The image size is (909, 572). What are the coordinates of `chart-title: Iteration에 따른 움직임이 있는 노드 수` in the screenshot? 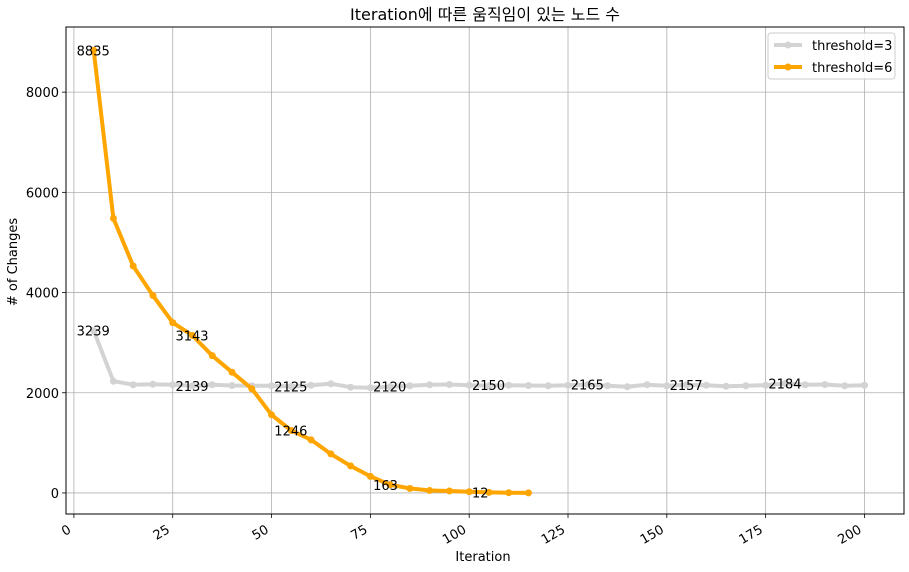 It's located at (485, 14).